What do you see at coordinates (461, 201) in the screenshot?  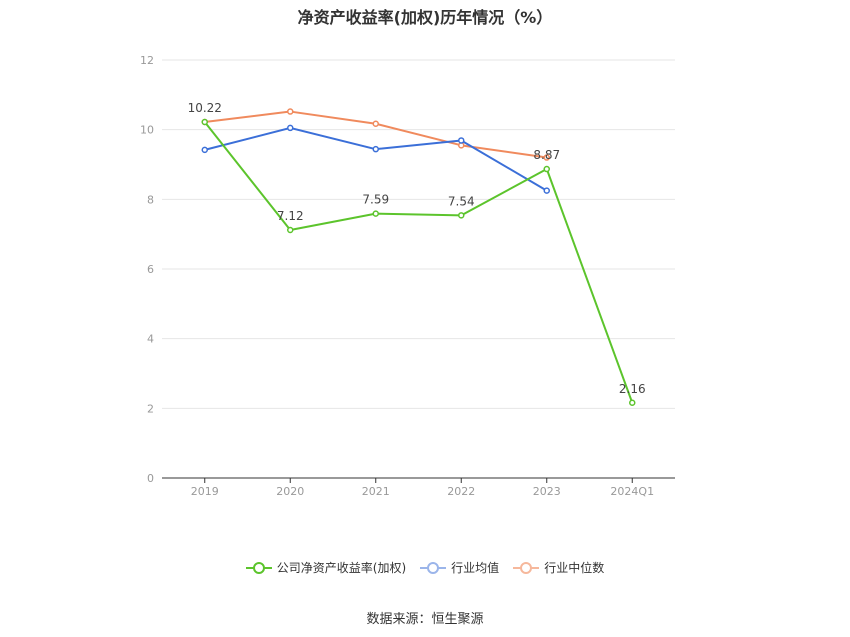 I see `data-label: 7.54` at bounding box center [461, 201].